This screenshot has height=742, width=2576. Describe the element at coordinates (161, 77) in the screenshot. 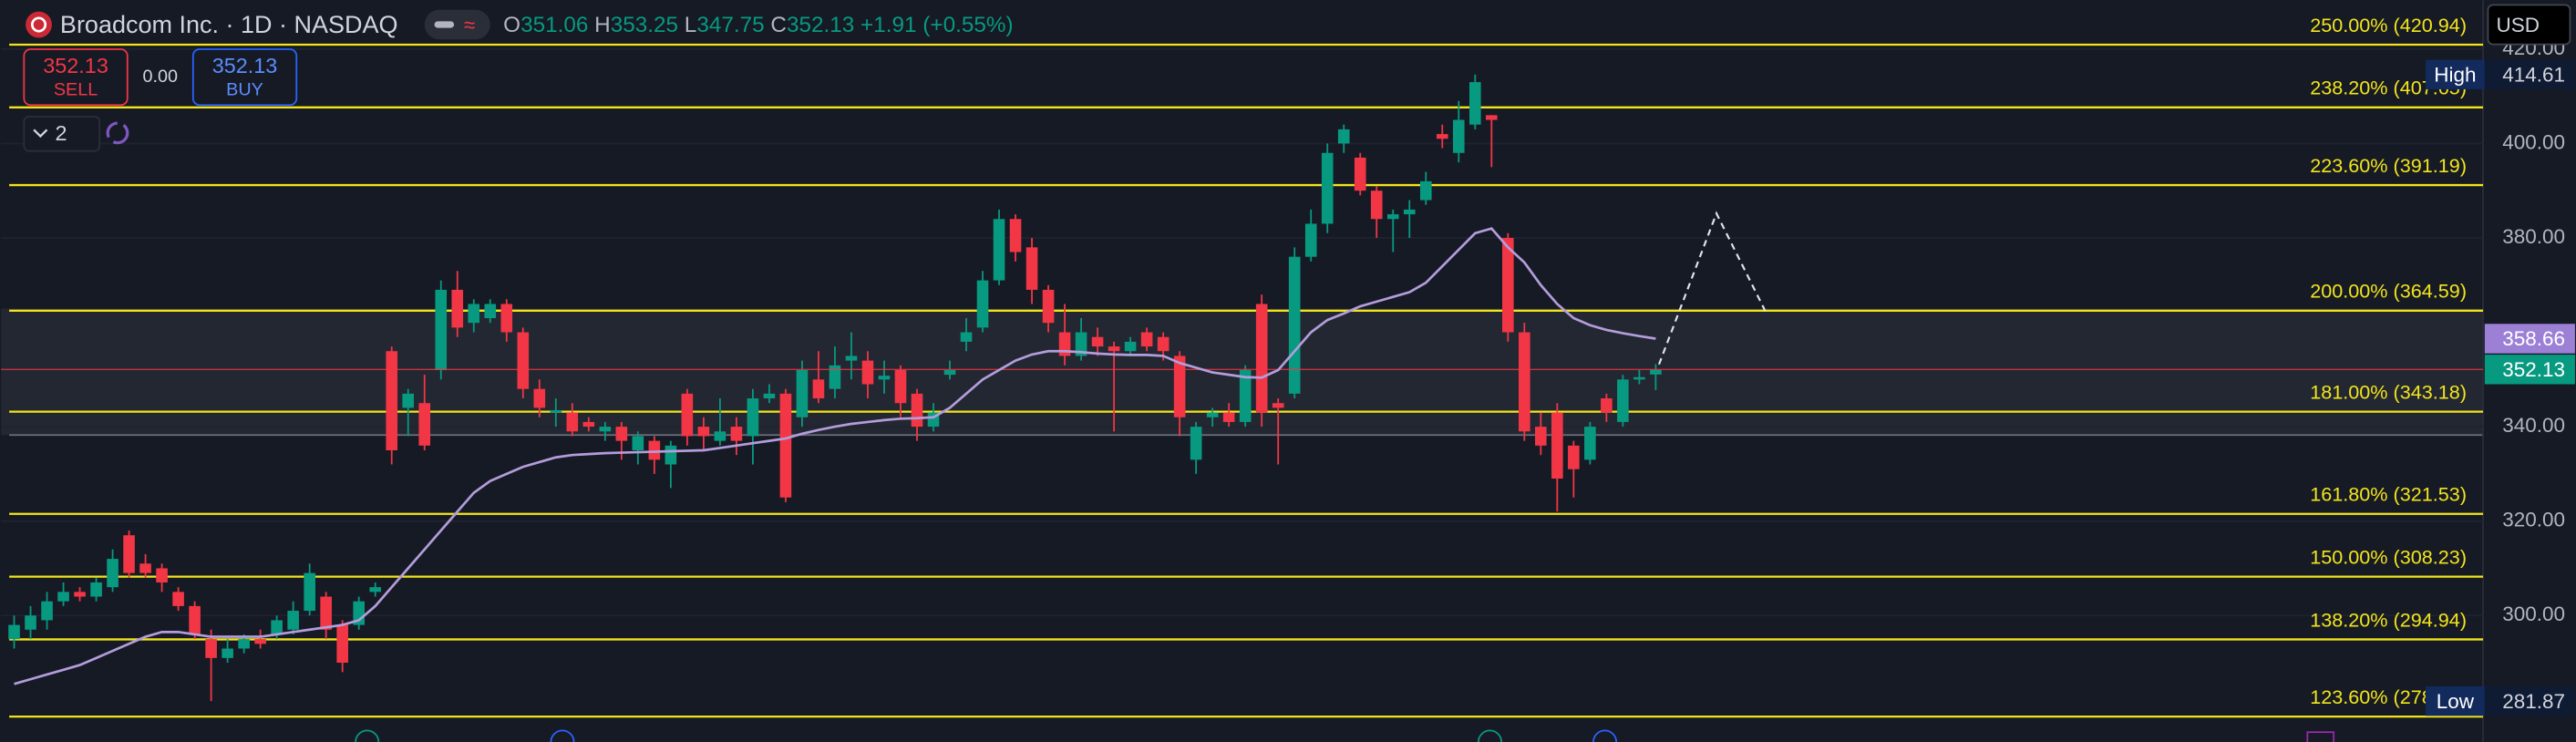

I see `spread: 0.00` at that location.